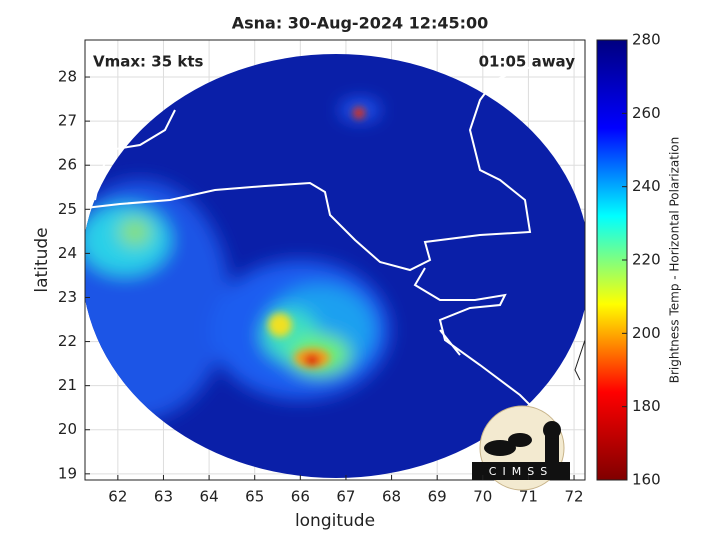 The image size is (720, 540). What do you see at coordinates (437, 497) in the screenshot?
I see `x-tick-label: 69` at bounding box center [437, 497].